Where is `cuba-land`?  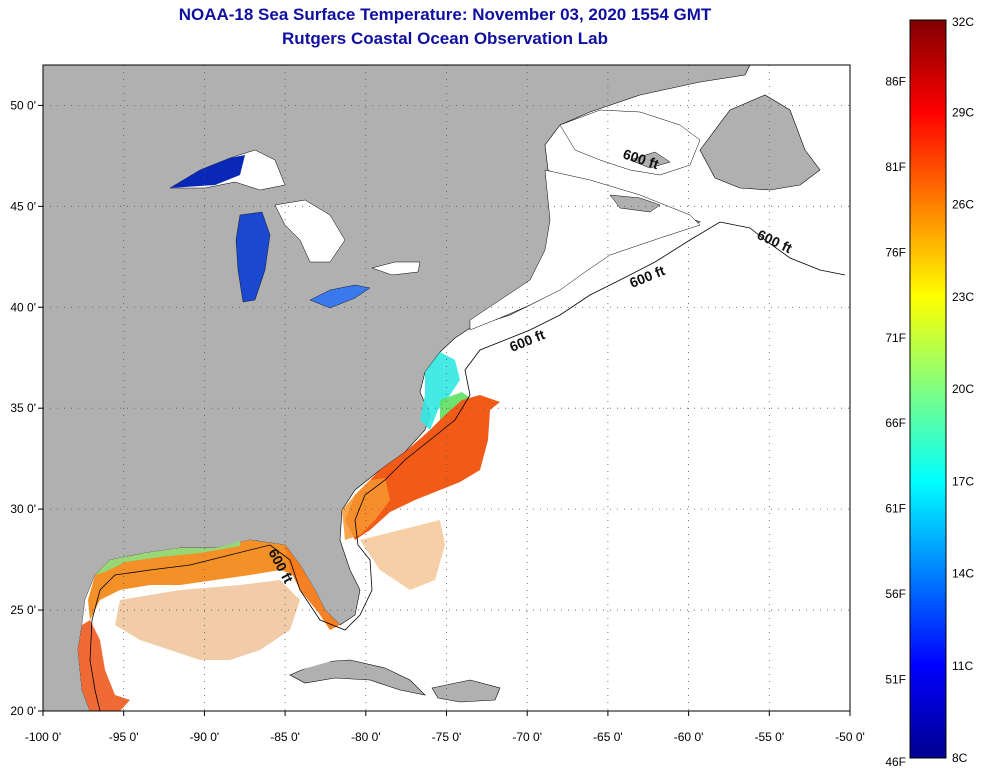
cuba-land is located at coordinates (357, 677).